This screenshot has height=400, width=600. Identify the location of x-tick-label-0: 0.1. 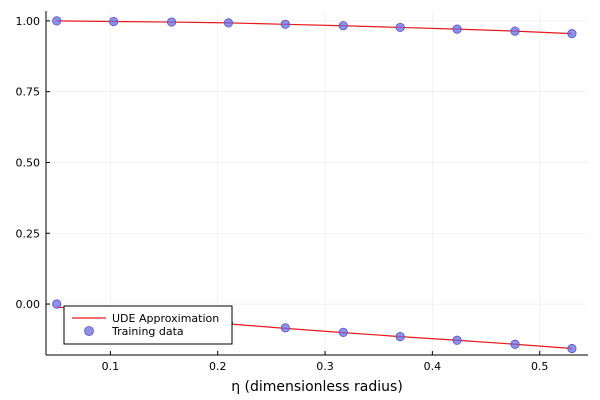
(111, 366).